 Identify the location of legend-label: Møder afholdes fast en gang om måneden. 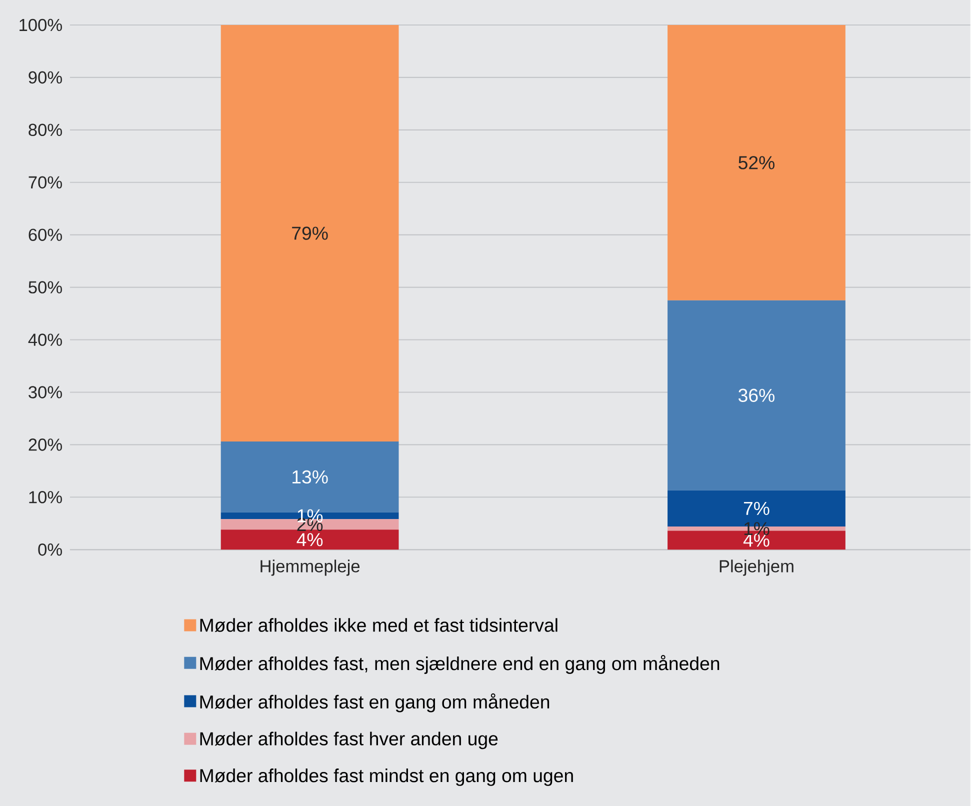
(375, 702).